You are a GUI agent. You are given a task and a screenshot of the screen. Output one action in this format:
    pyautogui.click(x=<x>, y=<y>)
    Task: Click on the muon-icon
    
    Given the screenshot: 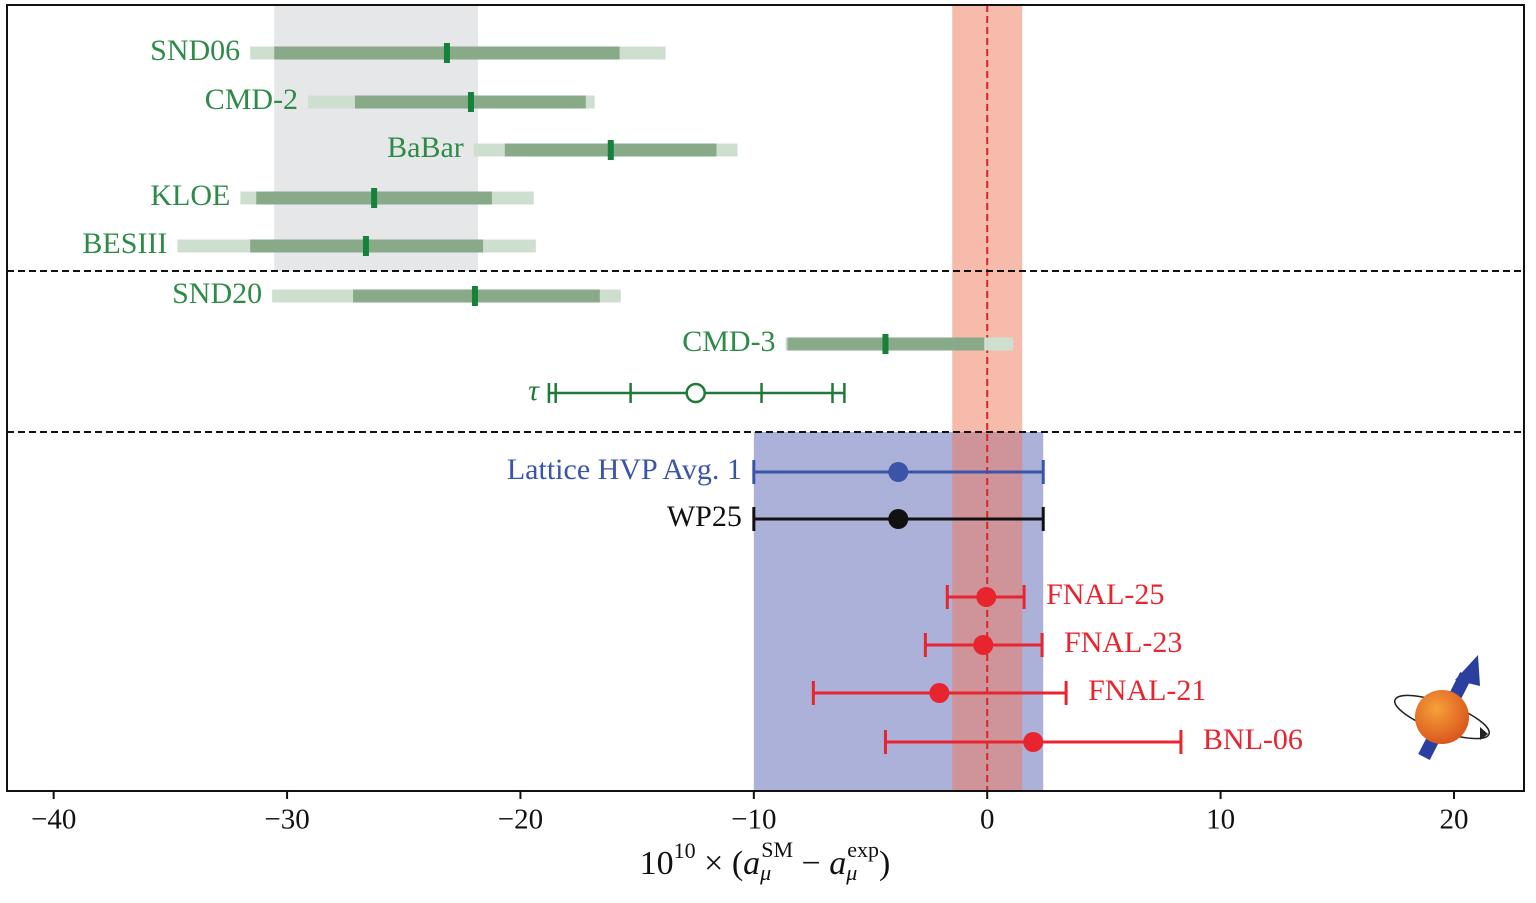 What is the action you would take?
    pyautogui.click(x=1442, y=707)
    